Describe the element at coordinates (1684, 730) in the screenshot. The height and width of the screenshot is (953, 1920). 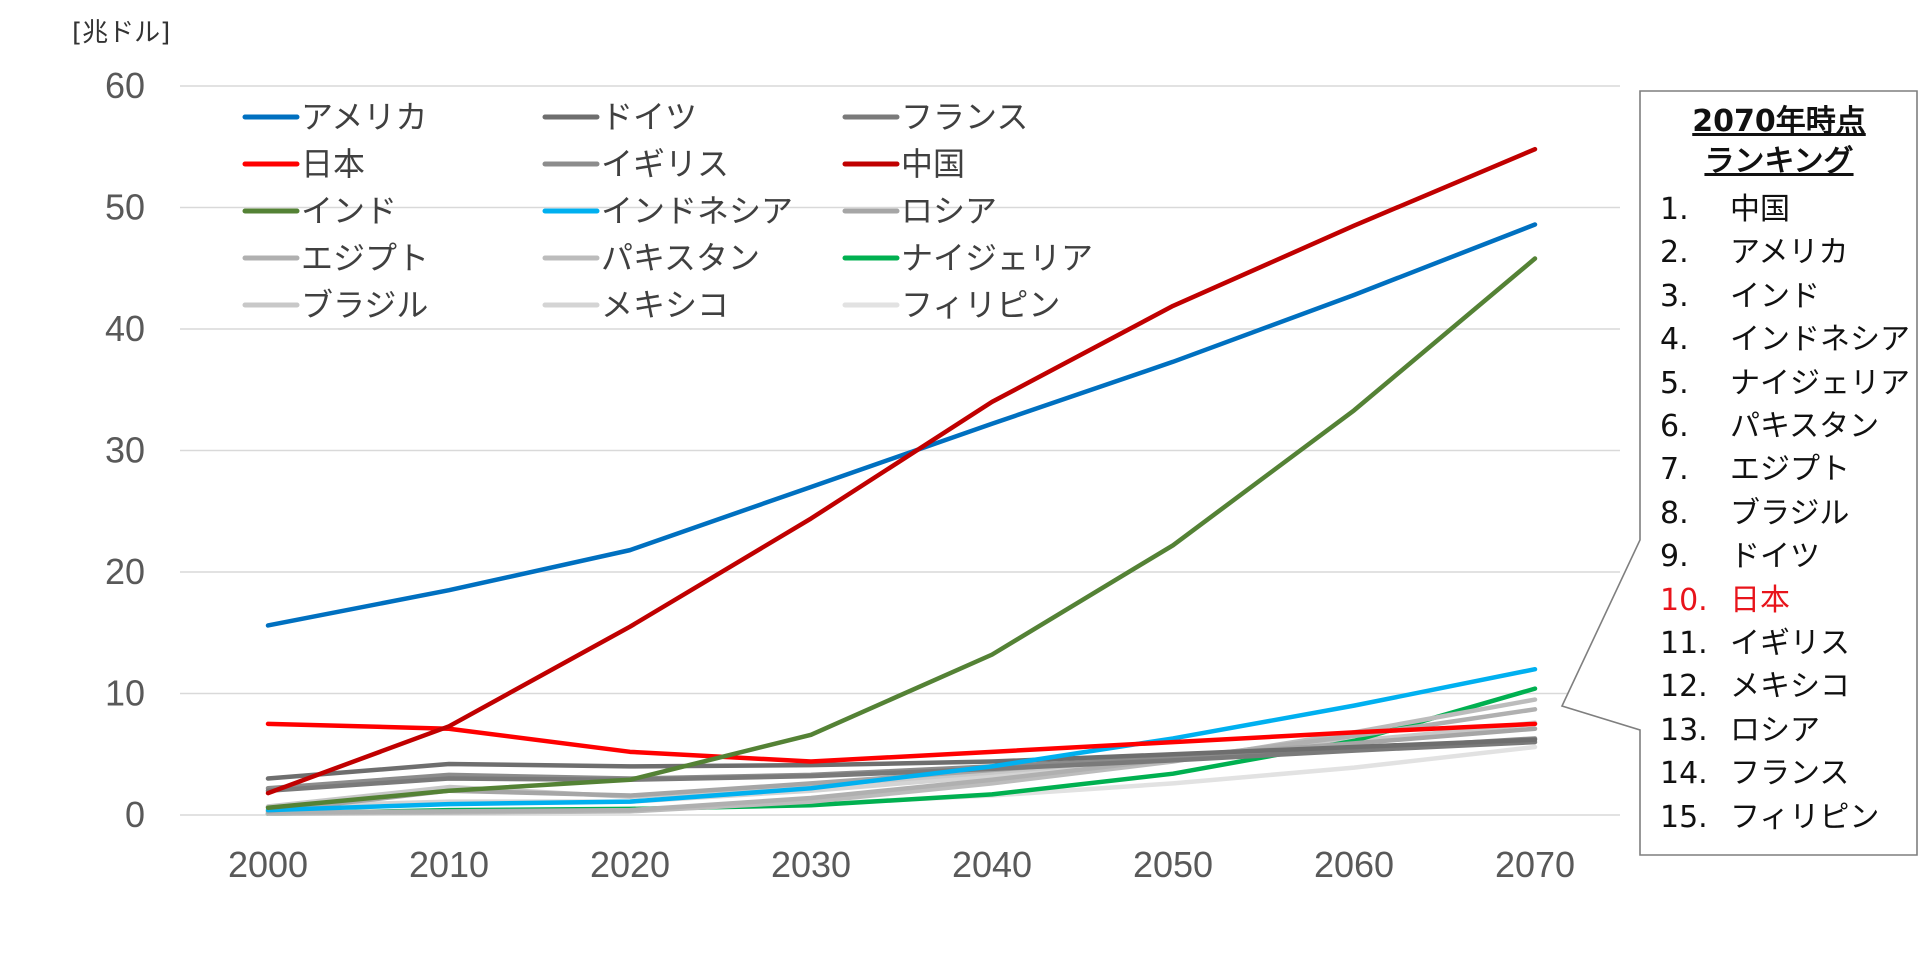
I see `ranking-number: 13.` at that location.